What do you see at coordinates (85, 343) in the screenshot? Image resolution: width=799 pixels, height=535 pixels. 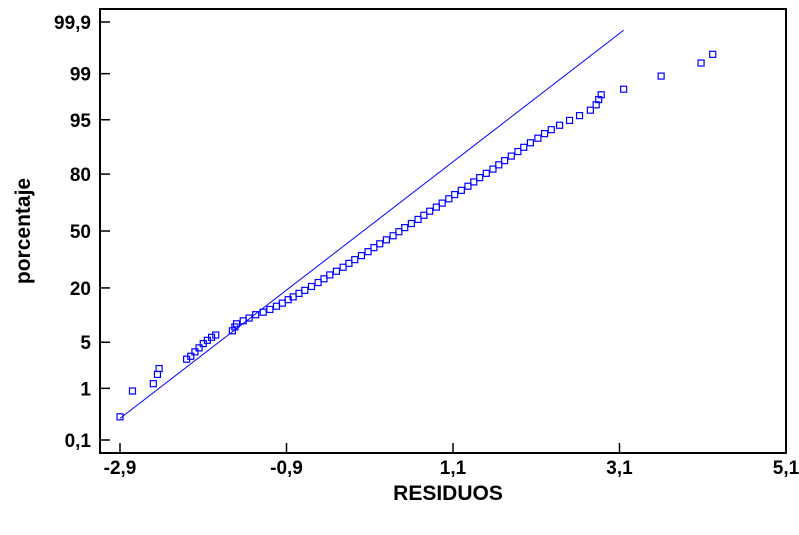 I see `y-tick-label: 5` at bounding box center [85, 343].